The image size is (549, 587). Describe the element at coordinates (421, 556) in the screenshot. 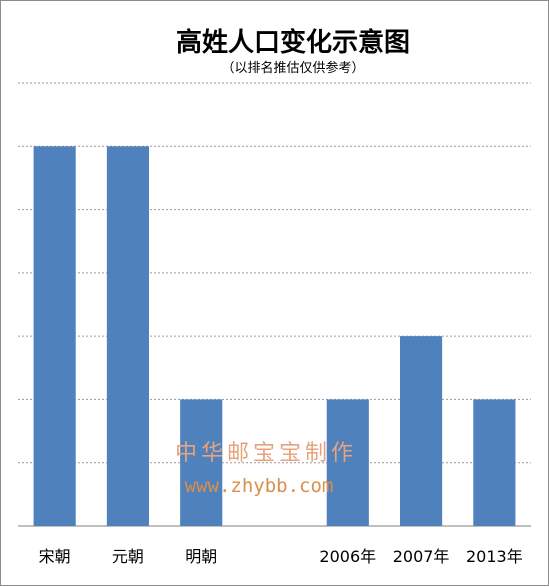

I see `x-tick-label: 2007年` at that location.